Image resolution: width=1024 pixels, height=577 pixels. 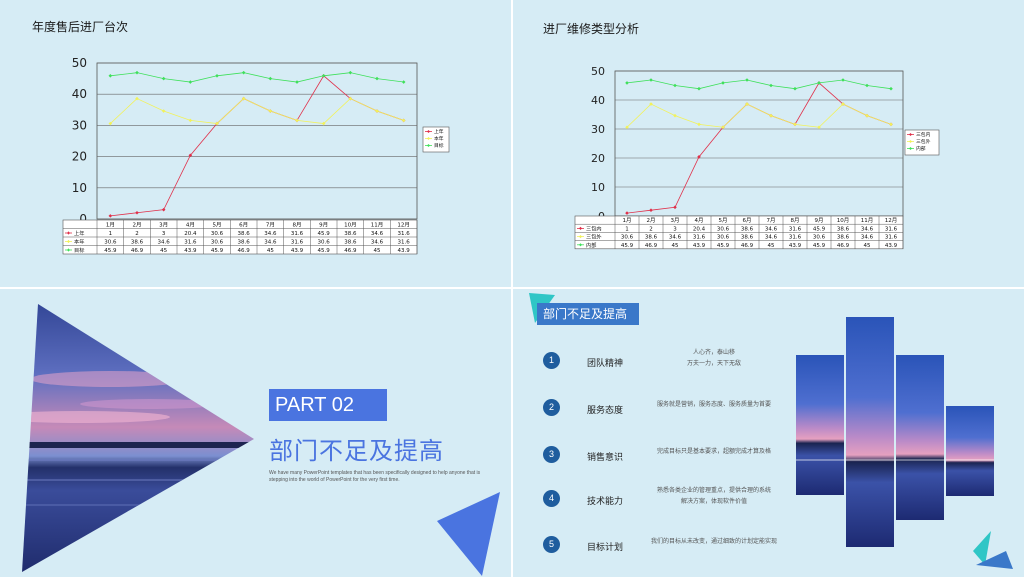 What do you see at coordinates (79, 250) in the screenshot?
I see `table-series-name: 目标` at bounding box center [79, 250].